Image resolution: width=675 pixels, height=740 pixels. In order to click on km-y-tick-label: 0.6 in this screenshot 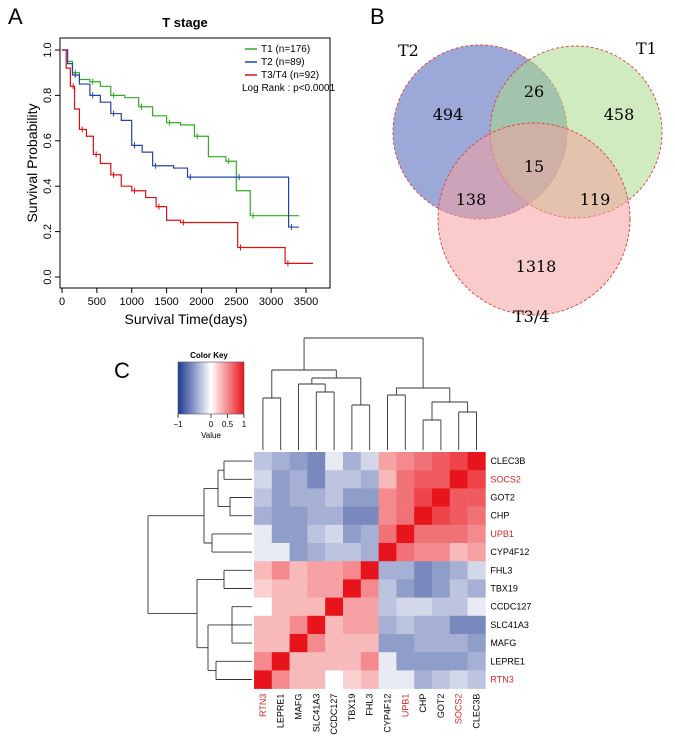, I will do `click(48, 140)`.